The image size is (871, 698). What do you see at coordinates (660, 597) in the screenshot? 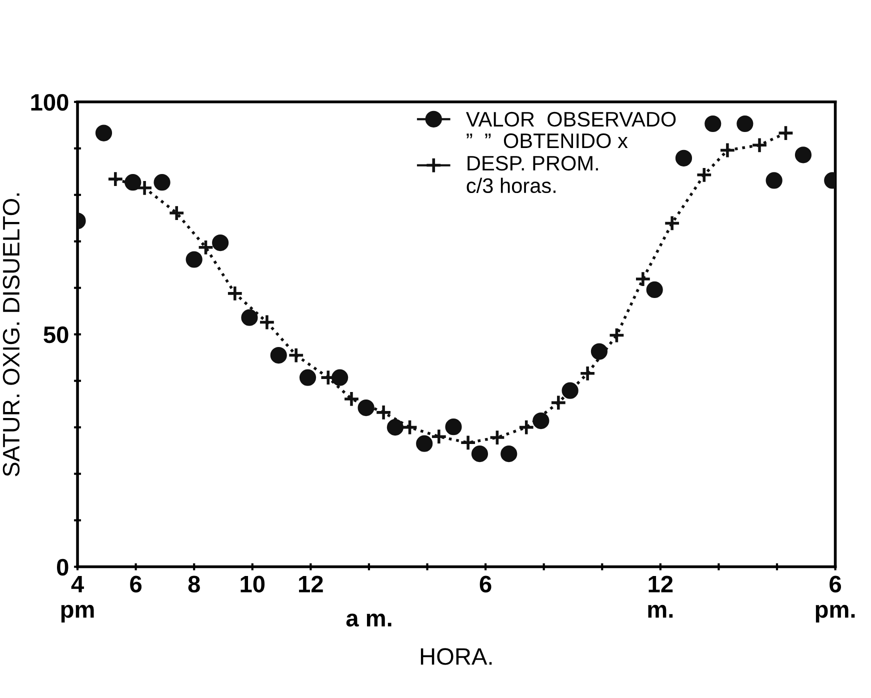
I see `x-tick-label: 12 m.` at bounding box center [660, 597].